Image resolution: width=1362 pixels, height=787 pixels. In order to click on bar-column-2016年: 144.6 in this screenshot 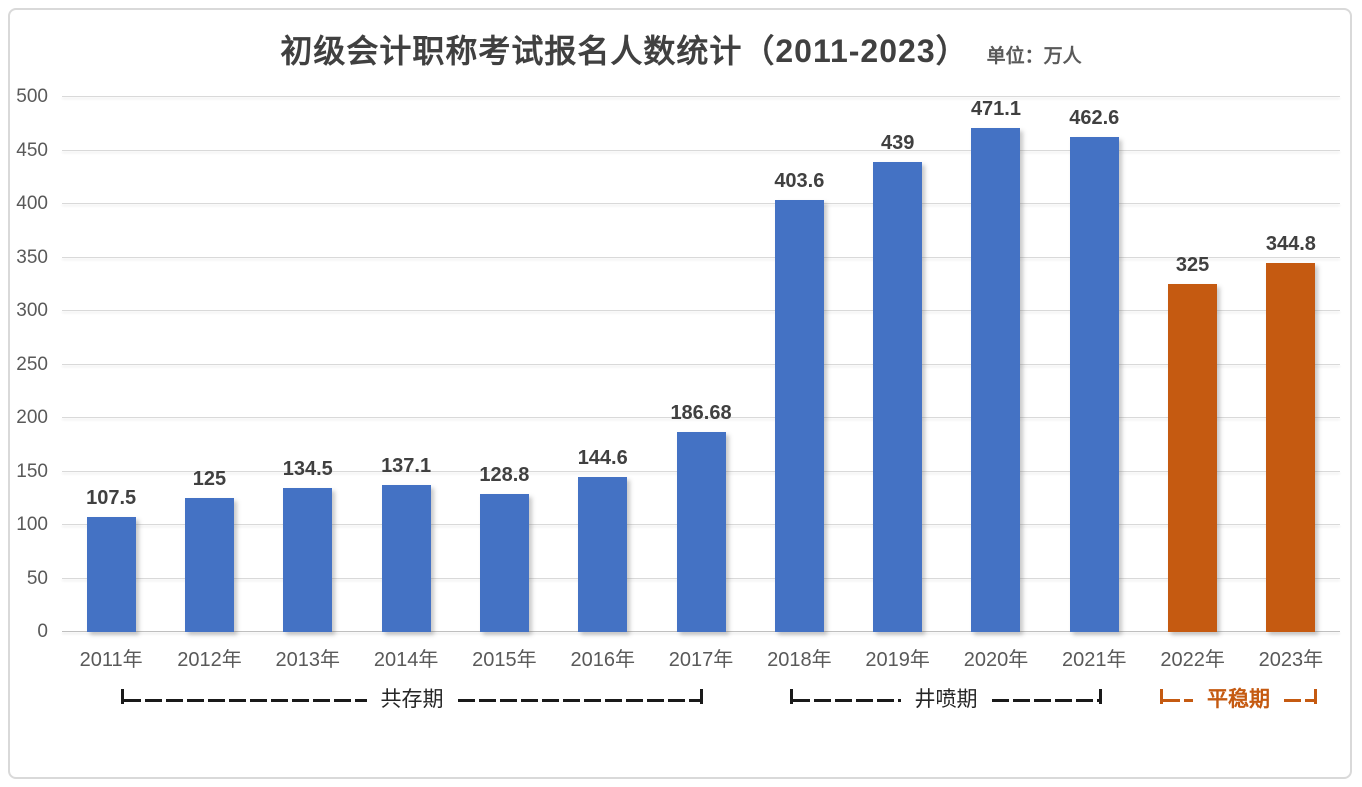, I will do `click(603, 364)`.